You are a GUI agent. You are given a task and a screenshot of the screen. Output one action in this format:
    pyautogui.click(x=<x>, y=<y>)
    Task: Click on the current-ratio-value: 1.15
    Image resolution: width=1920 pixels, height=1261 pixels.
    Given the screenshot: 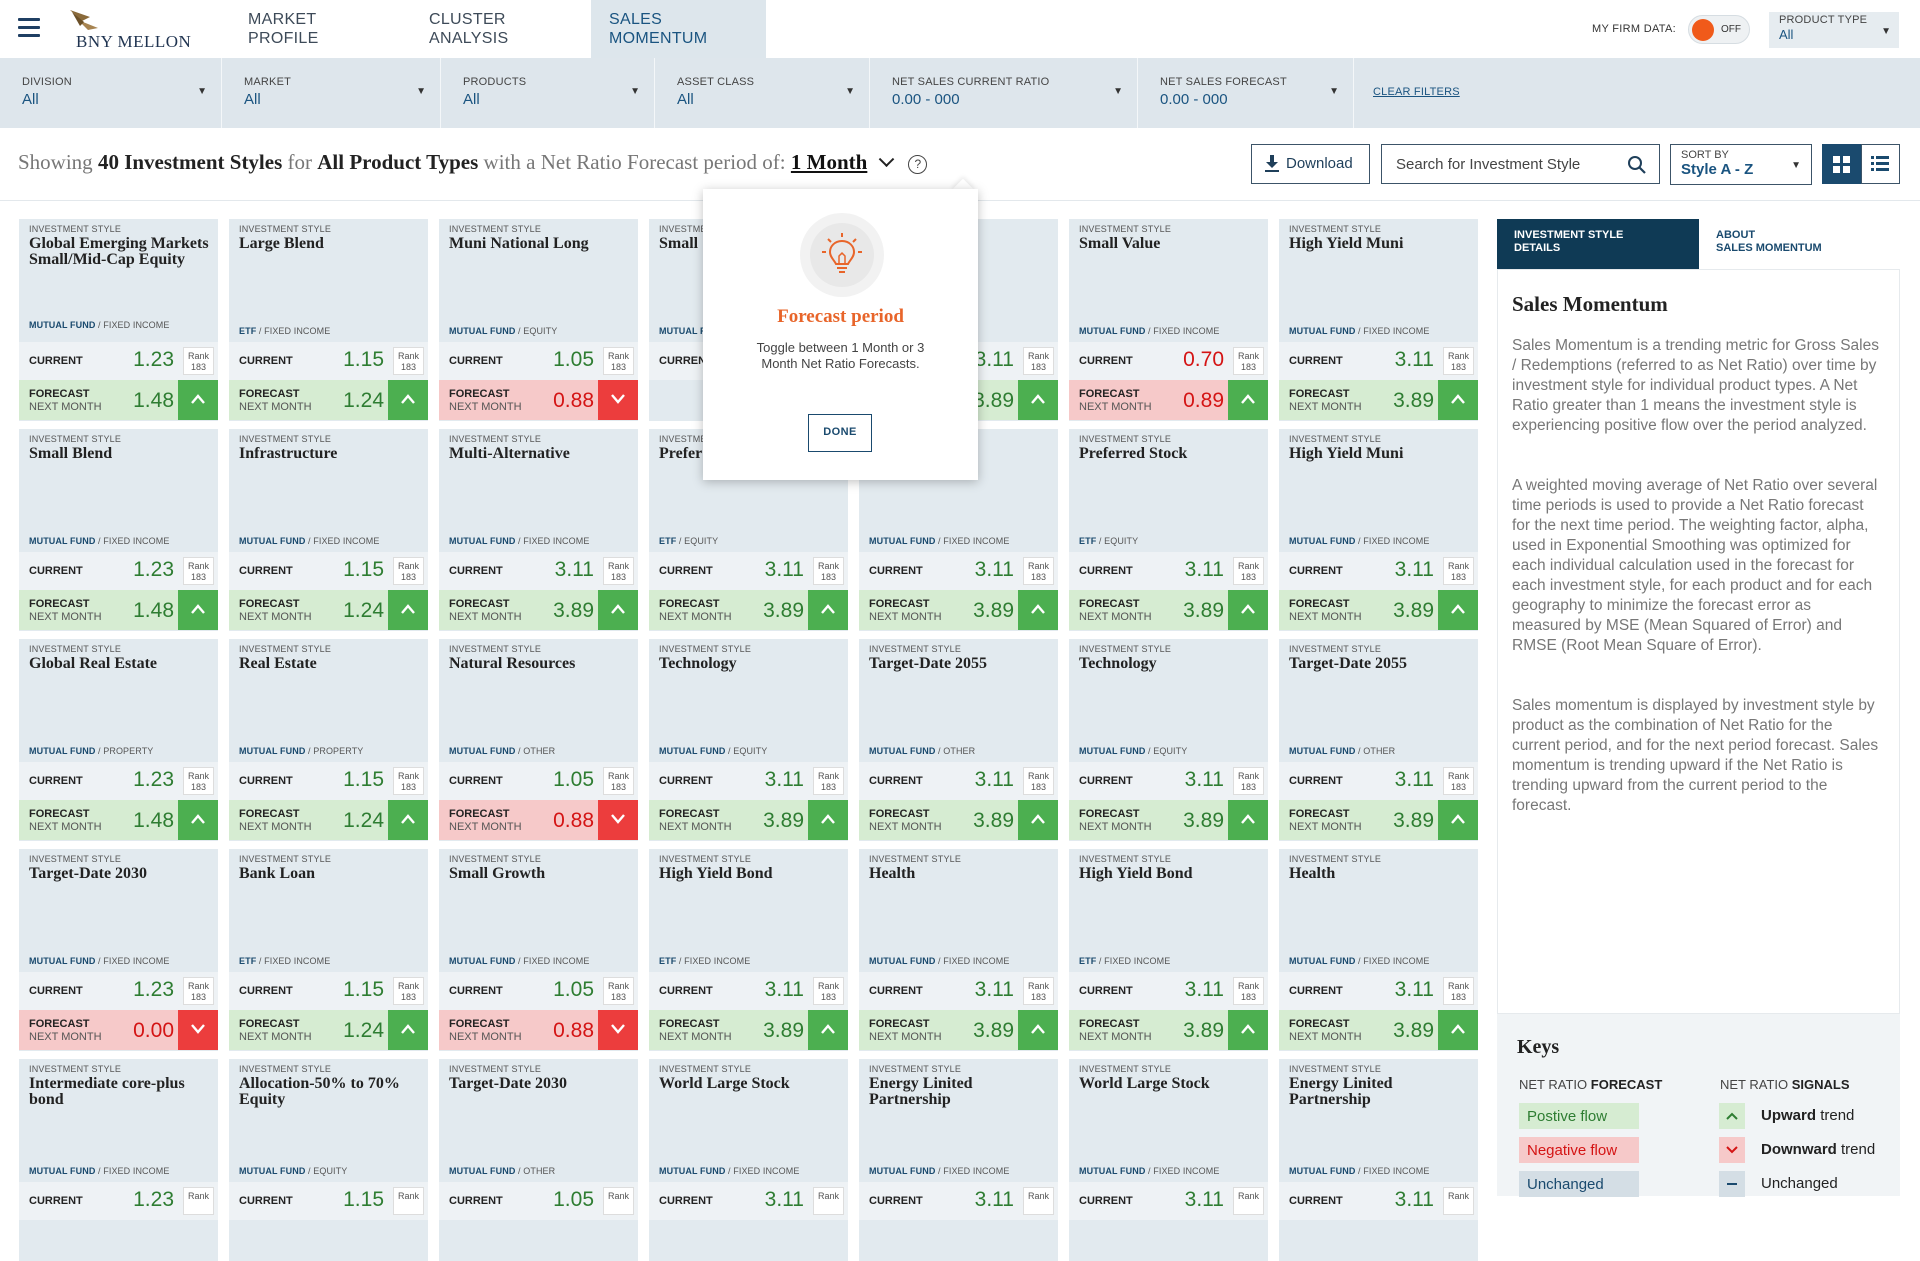 What is the action you would take?
    pyautogui.click(x=363, y=1199)
    